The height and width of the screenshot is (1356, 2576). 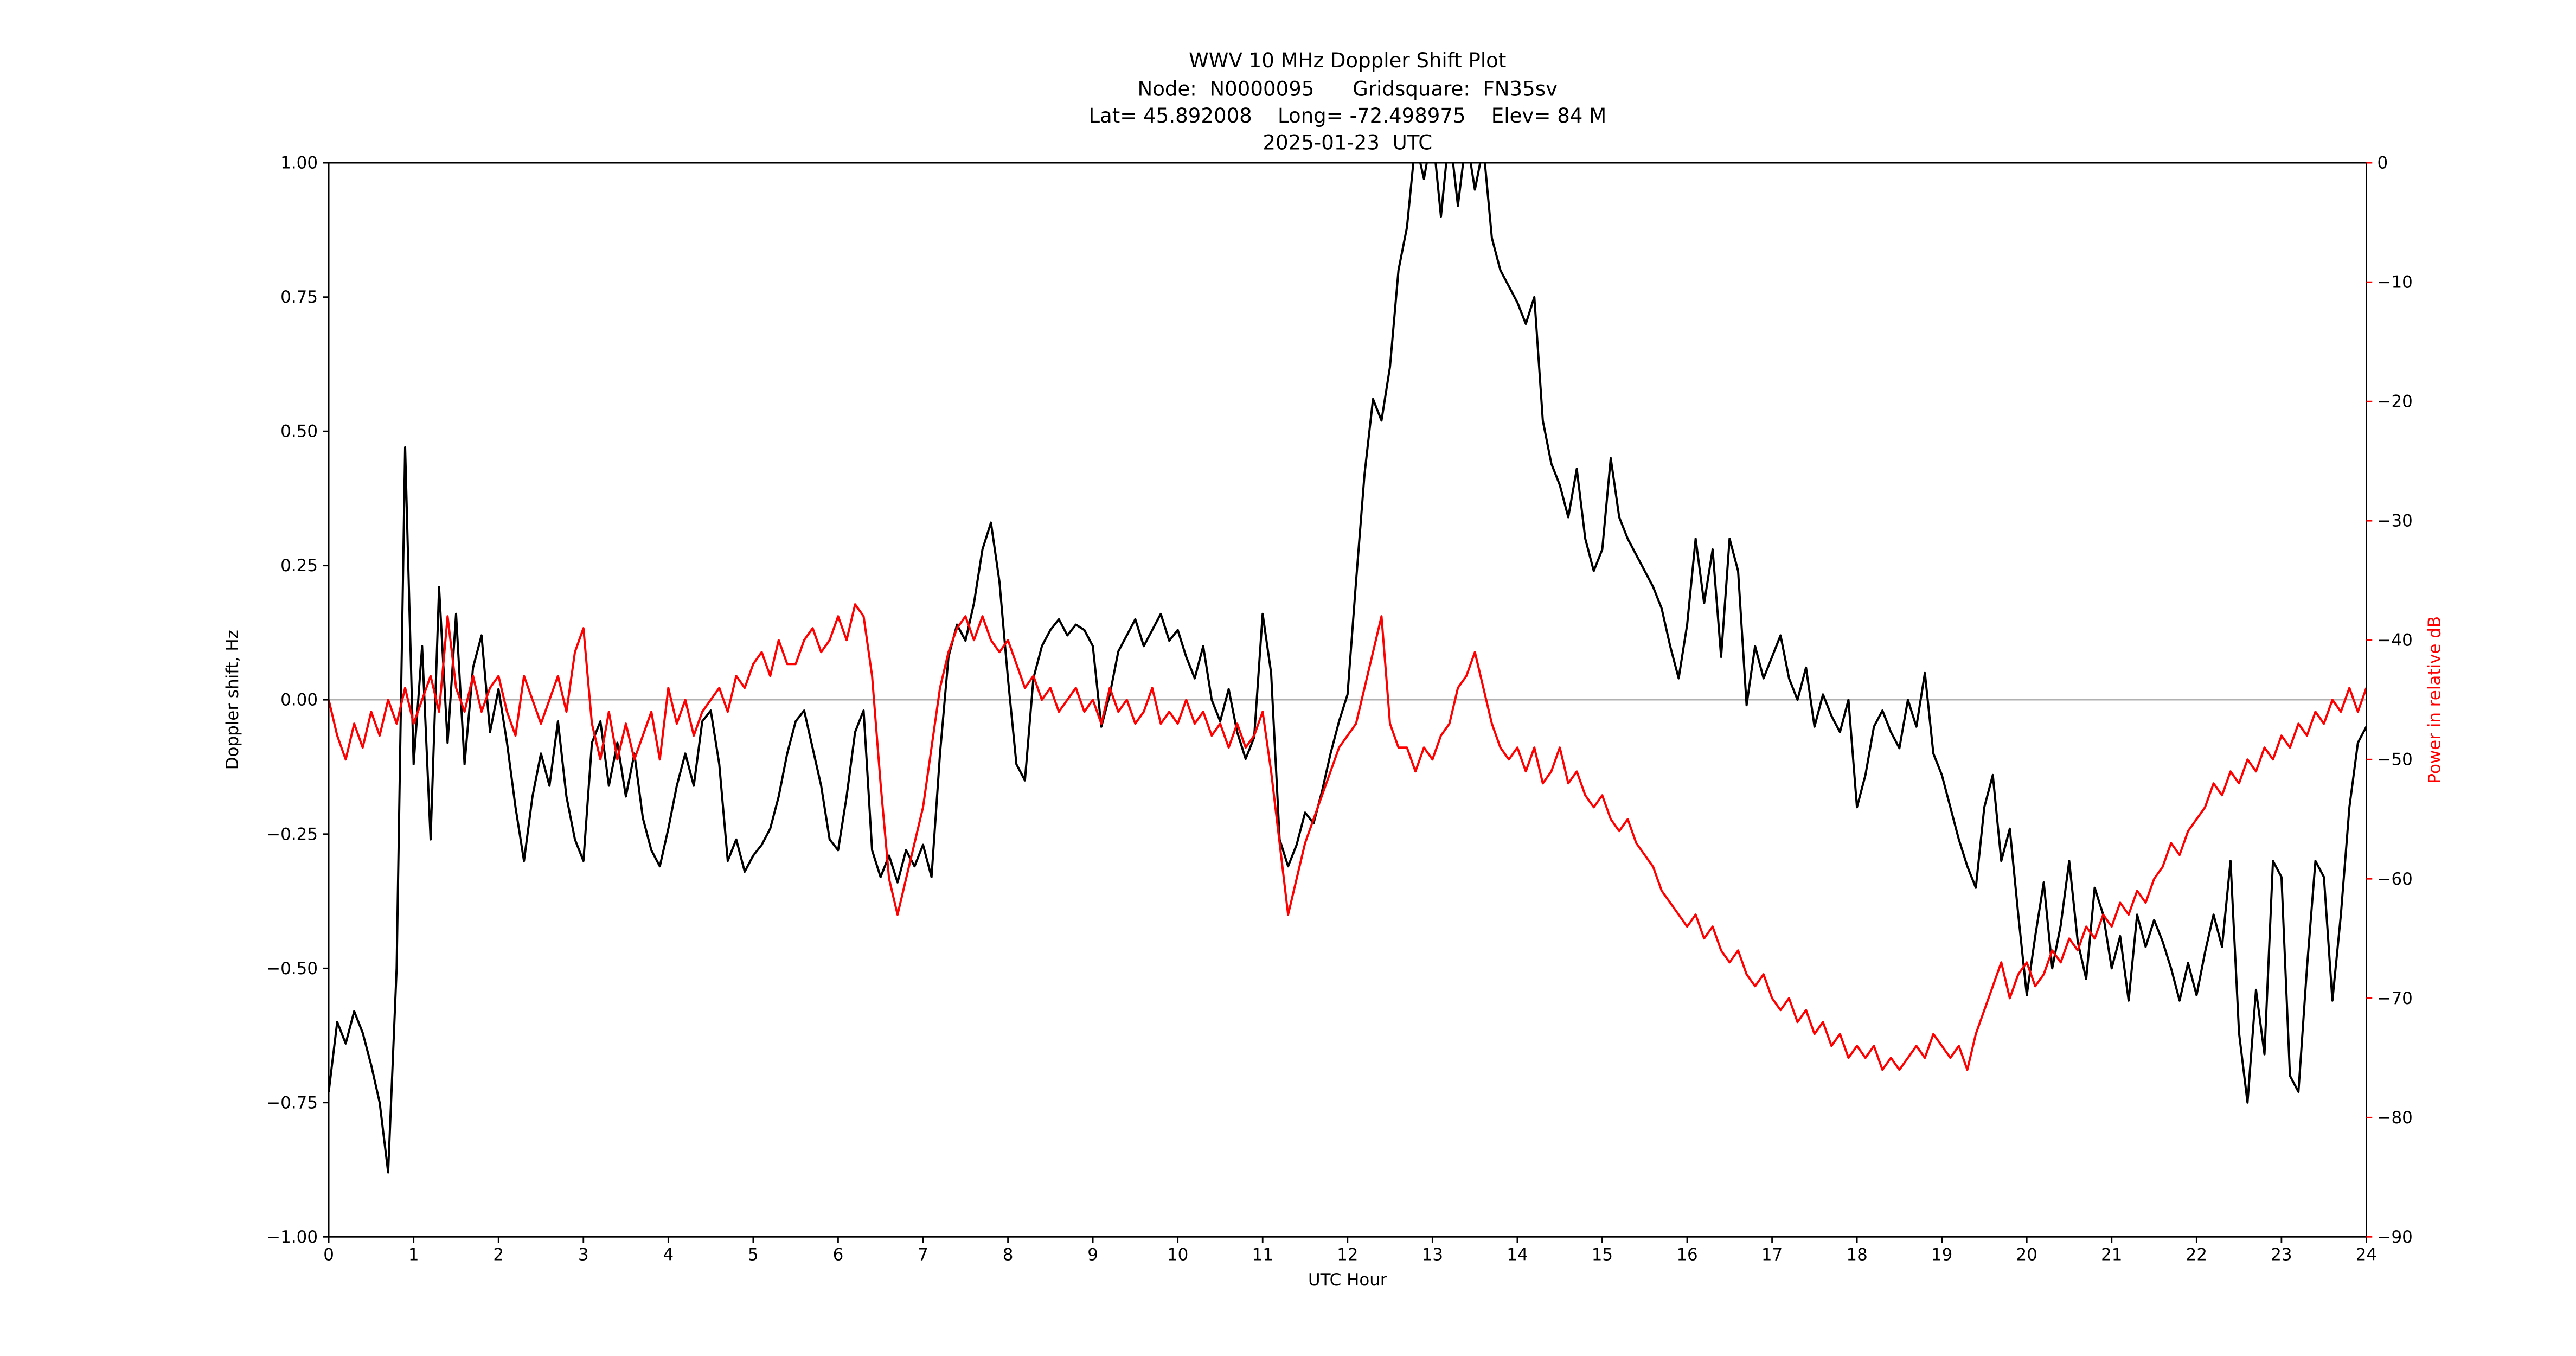 I want to click on right-axis-label: Power in relative dB, so click(x=2435, y=700).